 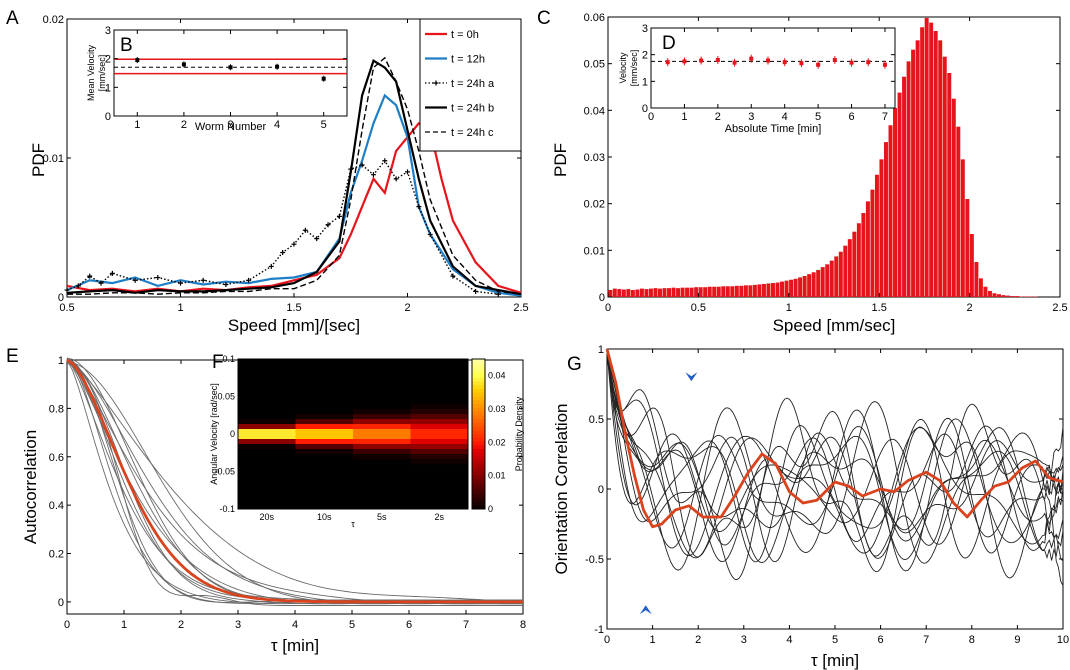 What do you see at coordinates (594, 560) in the screenshot?
I see `y-tick-label: -0.5` at bounding box center [594, 560].